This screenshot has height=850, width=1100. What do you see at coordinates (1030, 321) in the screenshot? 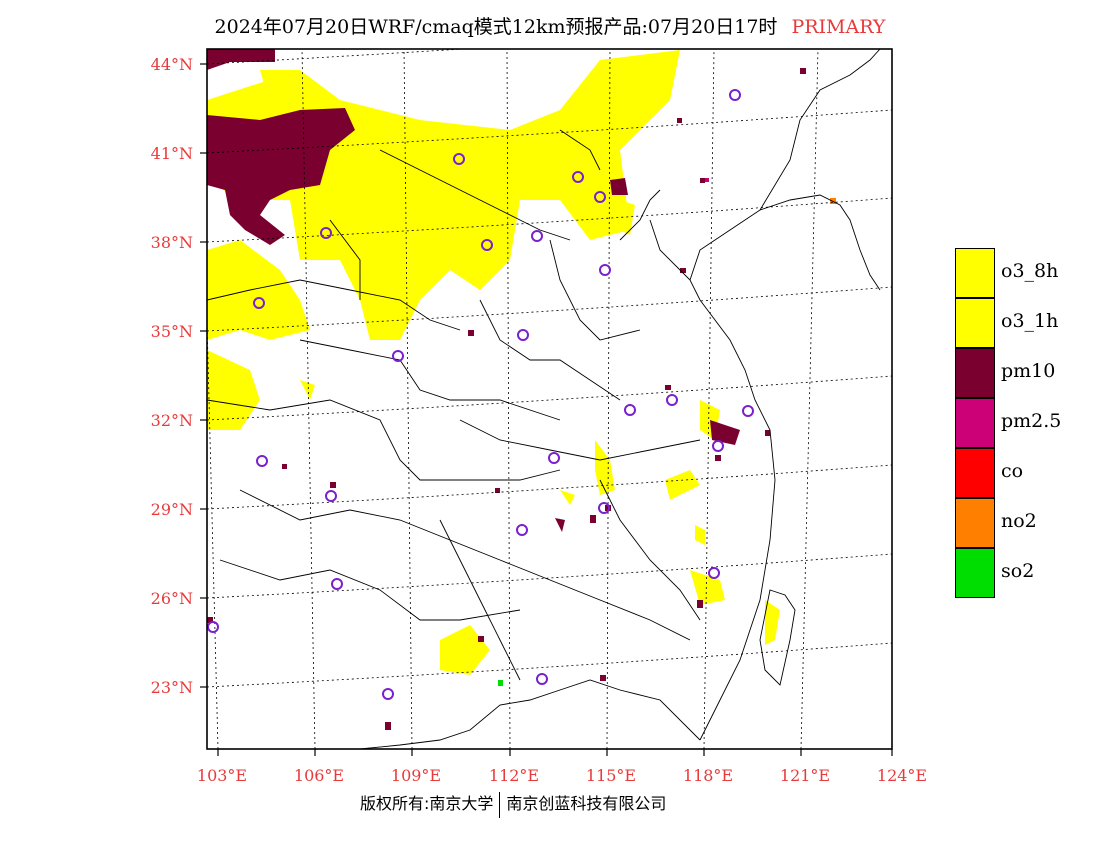
I see `legend-label: o3_1h` at bounding box center [1030, 321].